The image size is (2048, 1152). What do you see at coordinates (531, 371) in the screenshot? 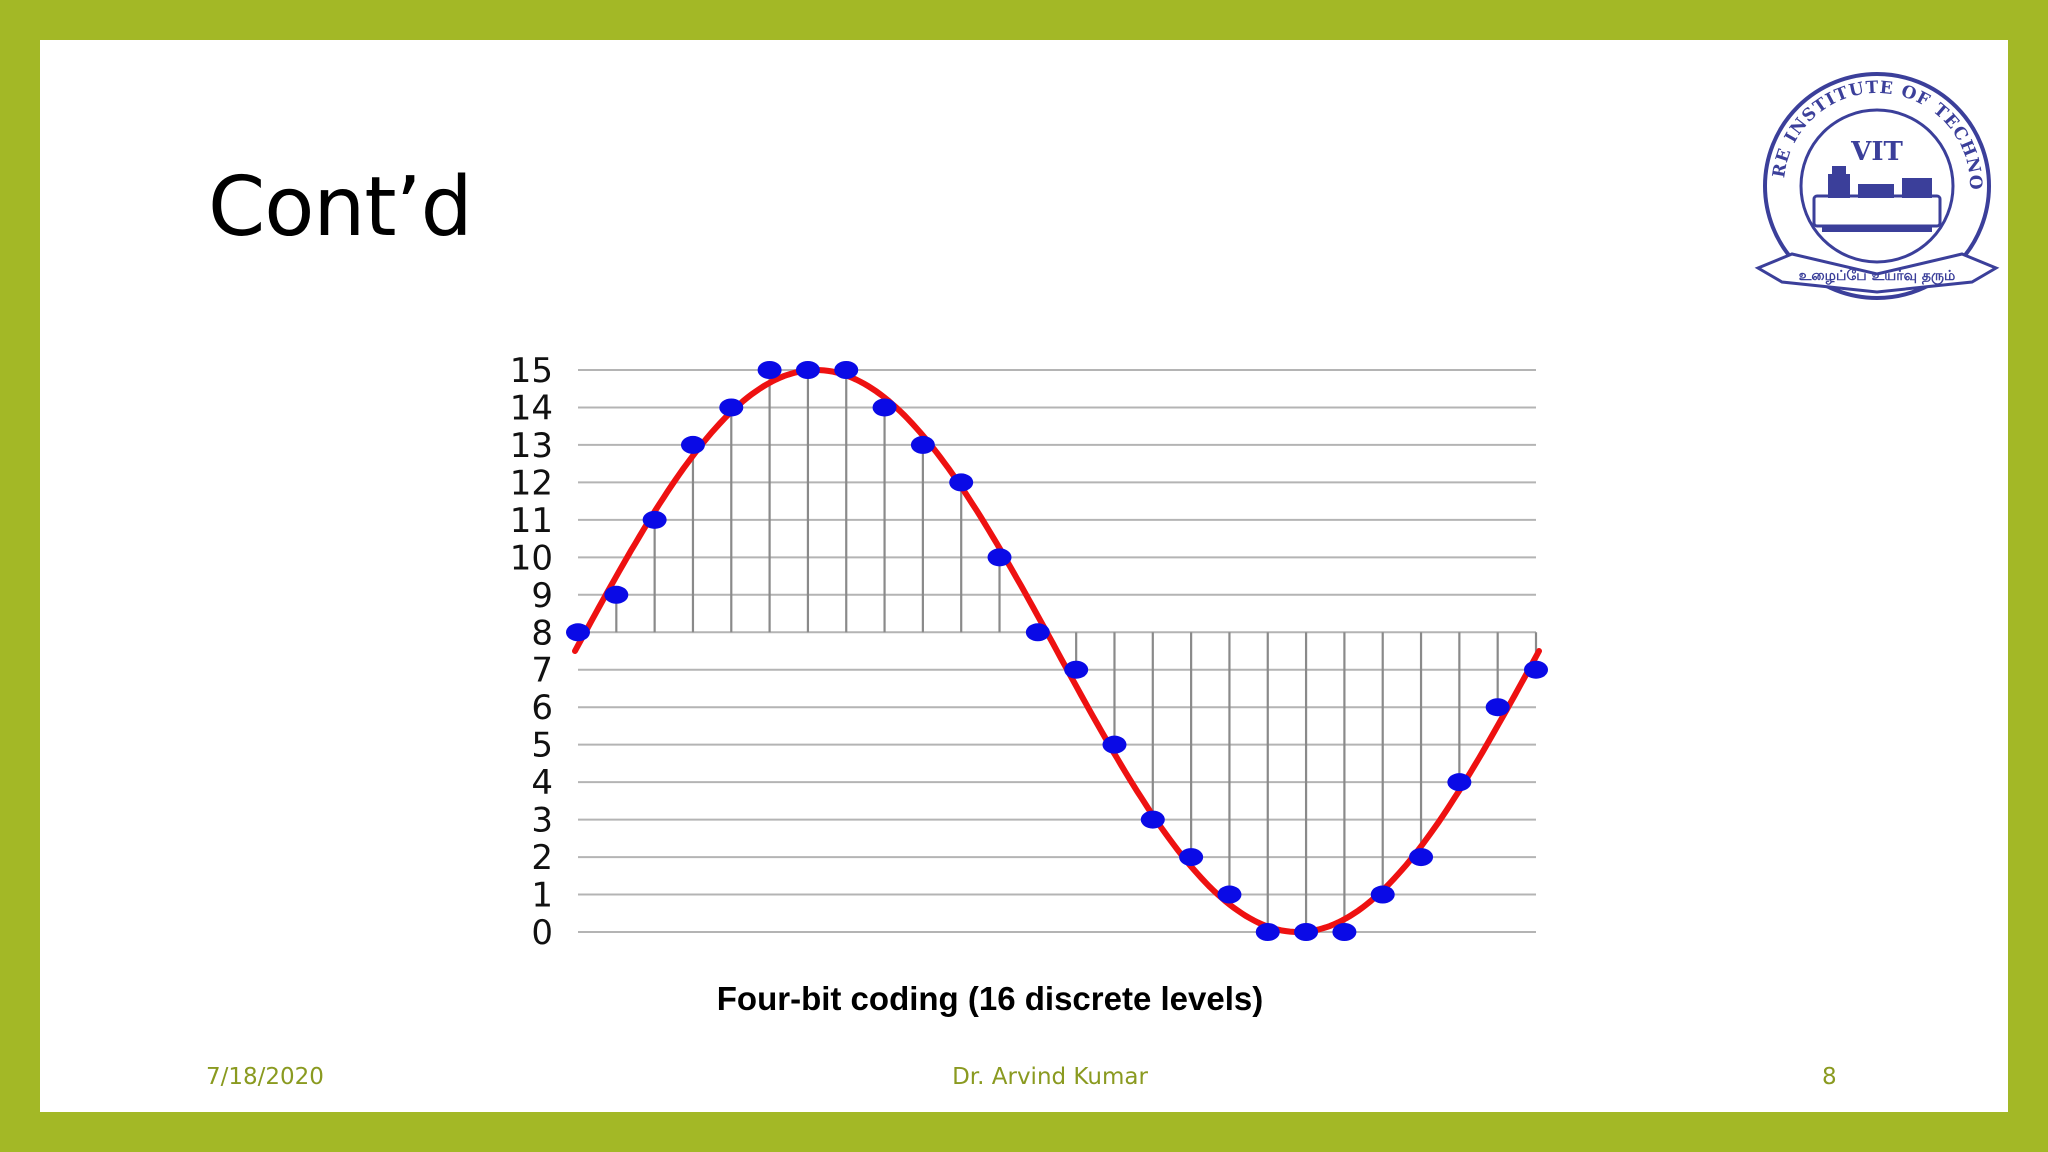
I see `y-tick-label: 15` at bounding box center [531, 371].